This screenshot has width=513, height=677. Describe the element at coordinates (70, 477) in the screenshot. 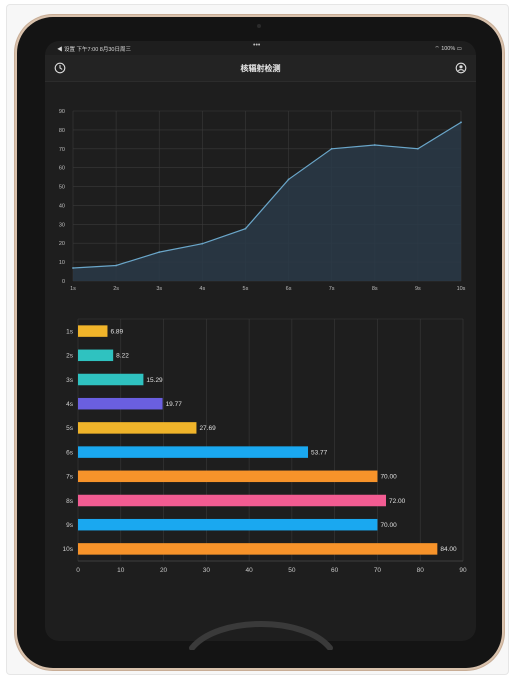

I see `bar-category-label: 7s` at that location.